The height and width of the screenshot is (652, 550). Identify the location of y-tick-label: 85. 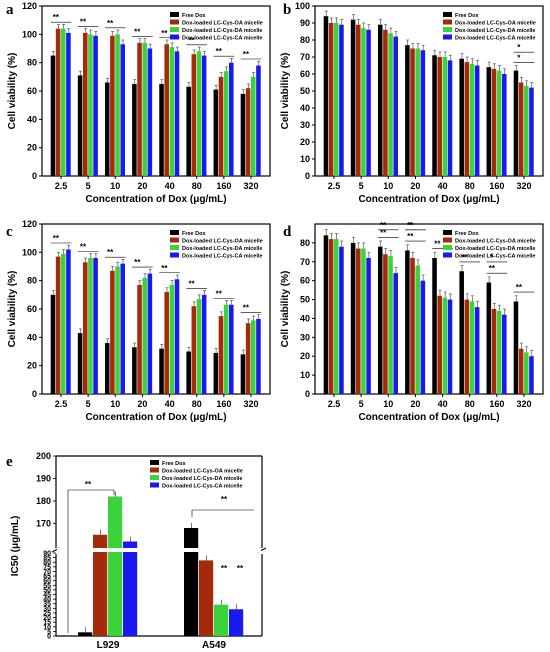
(47, 558).